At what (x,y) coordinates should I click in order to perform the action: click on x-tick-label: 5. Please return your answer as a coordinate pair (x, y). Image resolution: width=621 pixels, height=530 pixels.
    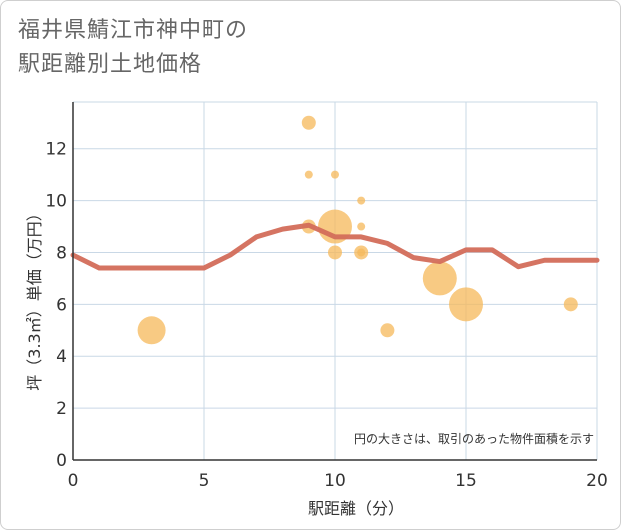
    Looking at the image, I should click on (204, 481).